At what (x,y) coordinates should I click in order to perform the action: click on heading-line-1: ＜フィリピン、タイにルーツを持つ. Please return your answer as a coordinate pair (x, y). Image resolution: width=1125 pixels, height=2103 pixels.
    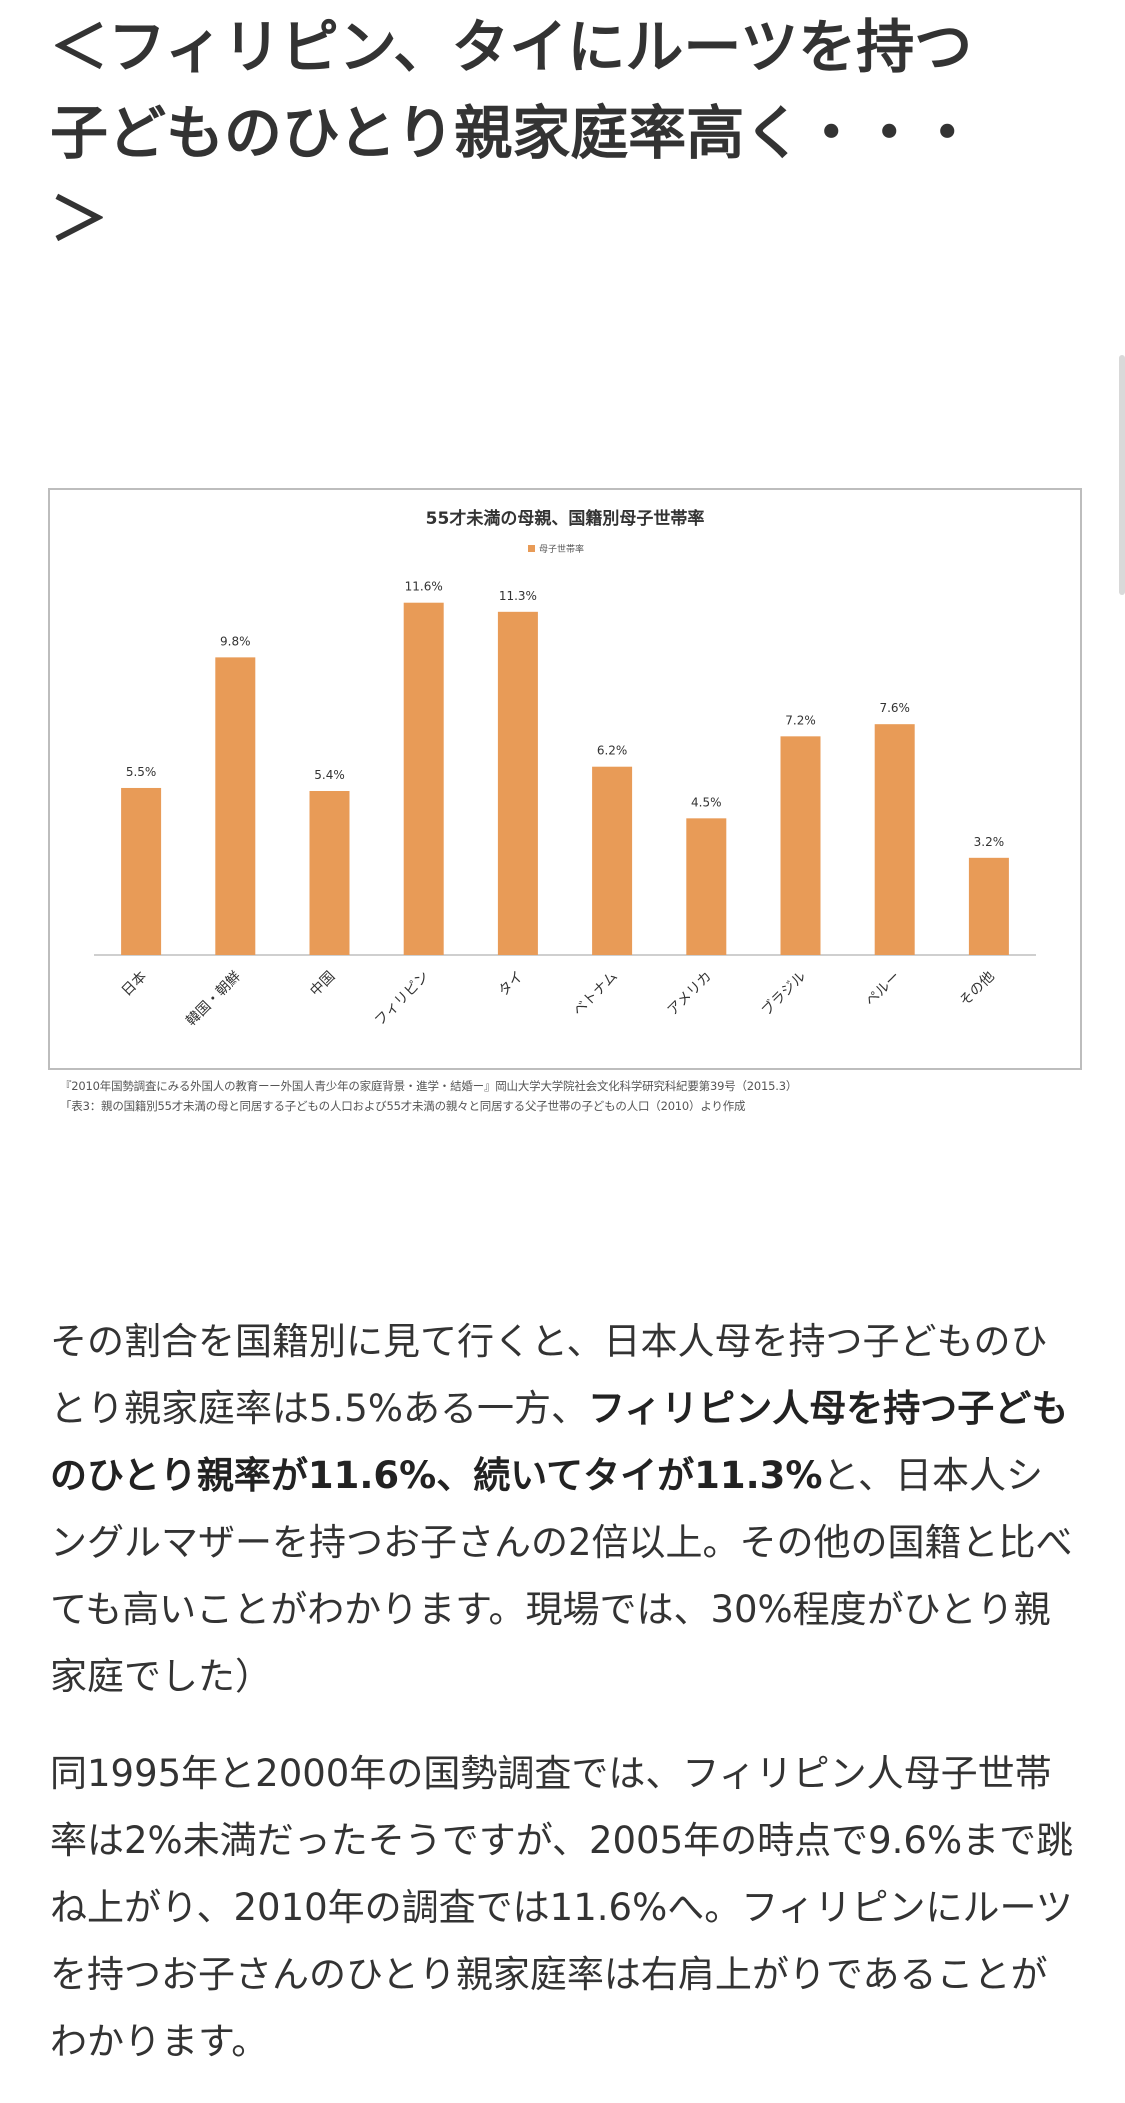
    Looking at the image, I should click on (511, 47).